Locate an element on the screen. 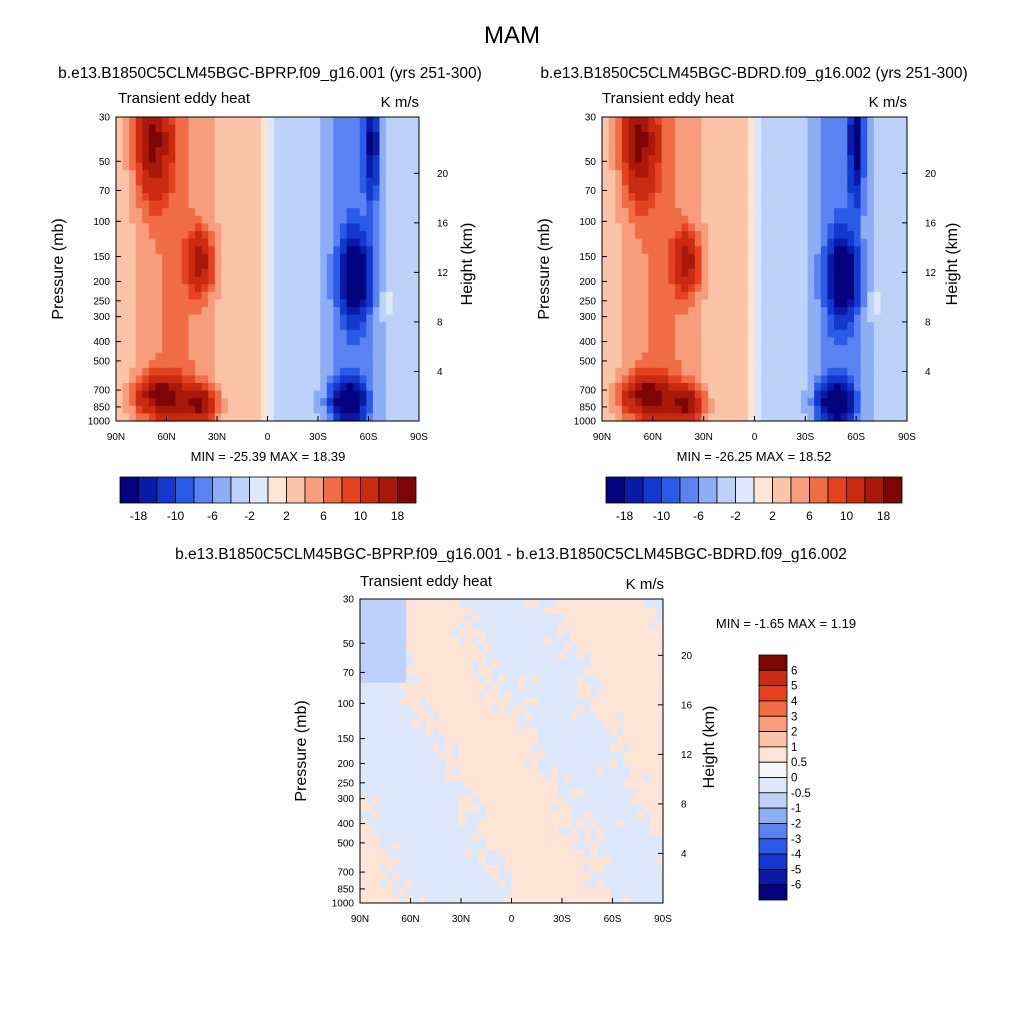 The height and width of the screenshot is (1024, 1024). panel-2-min-max: MIN = -26.25 MAX = 18.52 is located at coordinates (754, 456).